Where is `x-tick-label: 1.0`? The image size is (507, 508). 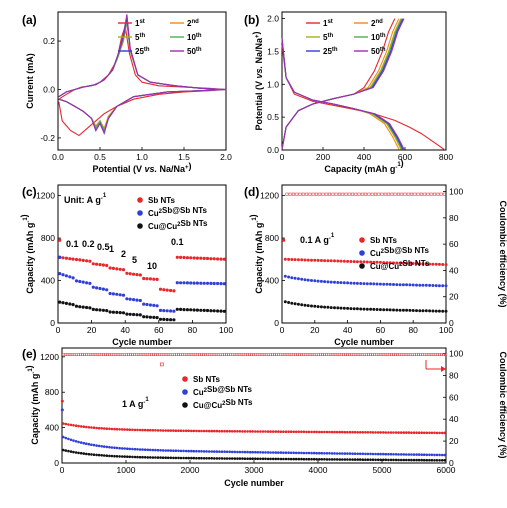
x-tick-label: 1.0 is located at coordinates (142, 157).